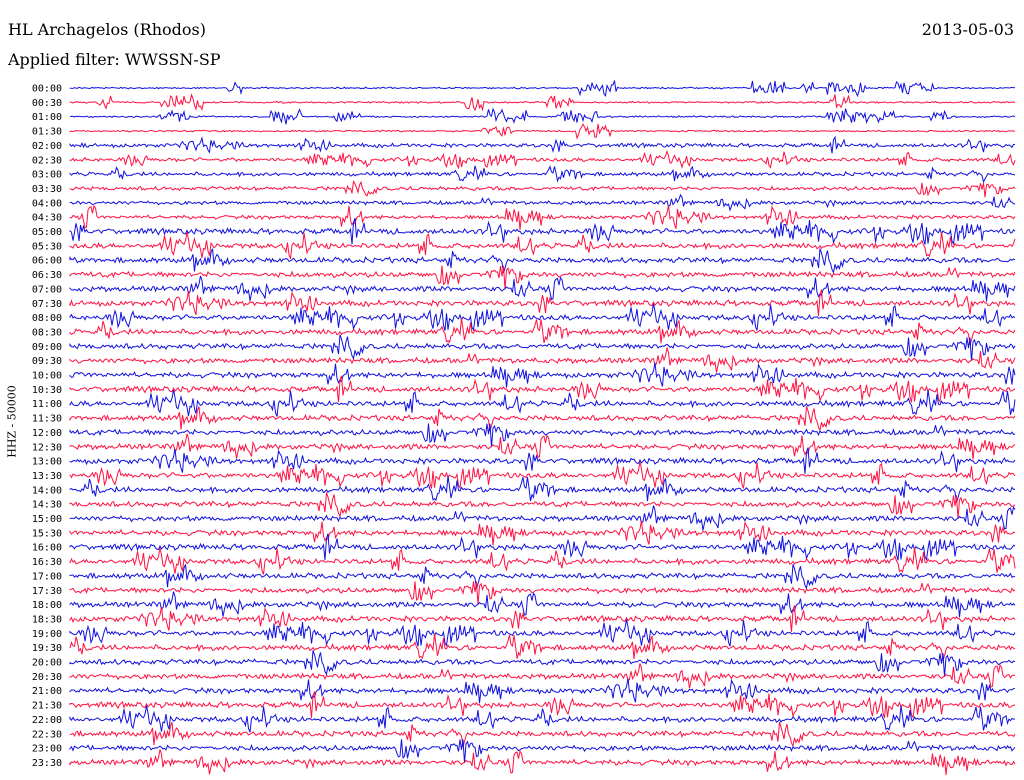 Image resolution: width=1024 pixels, height=780 pixels. What do you see at coordinates (47, 490) in the screenshot?
I see `time-label: 14:00` at bounding box center [47, 490].